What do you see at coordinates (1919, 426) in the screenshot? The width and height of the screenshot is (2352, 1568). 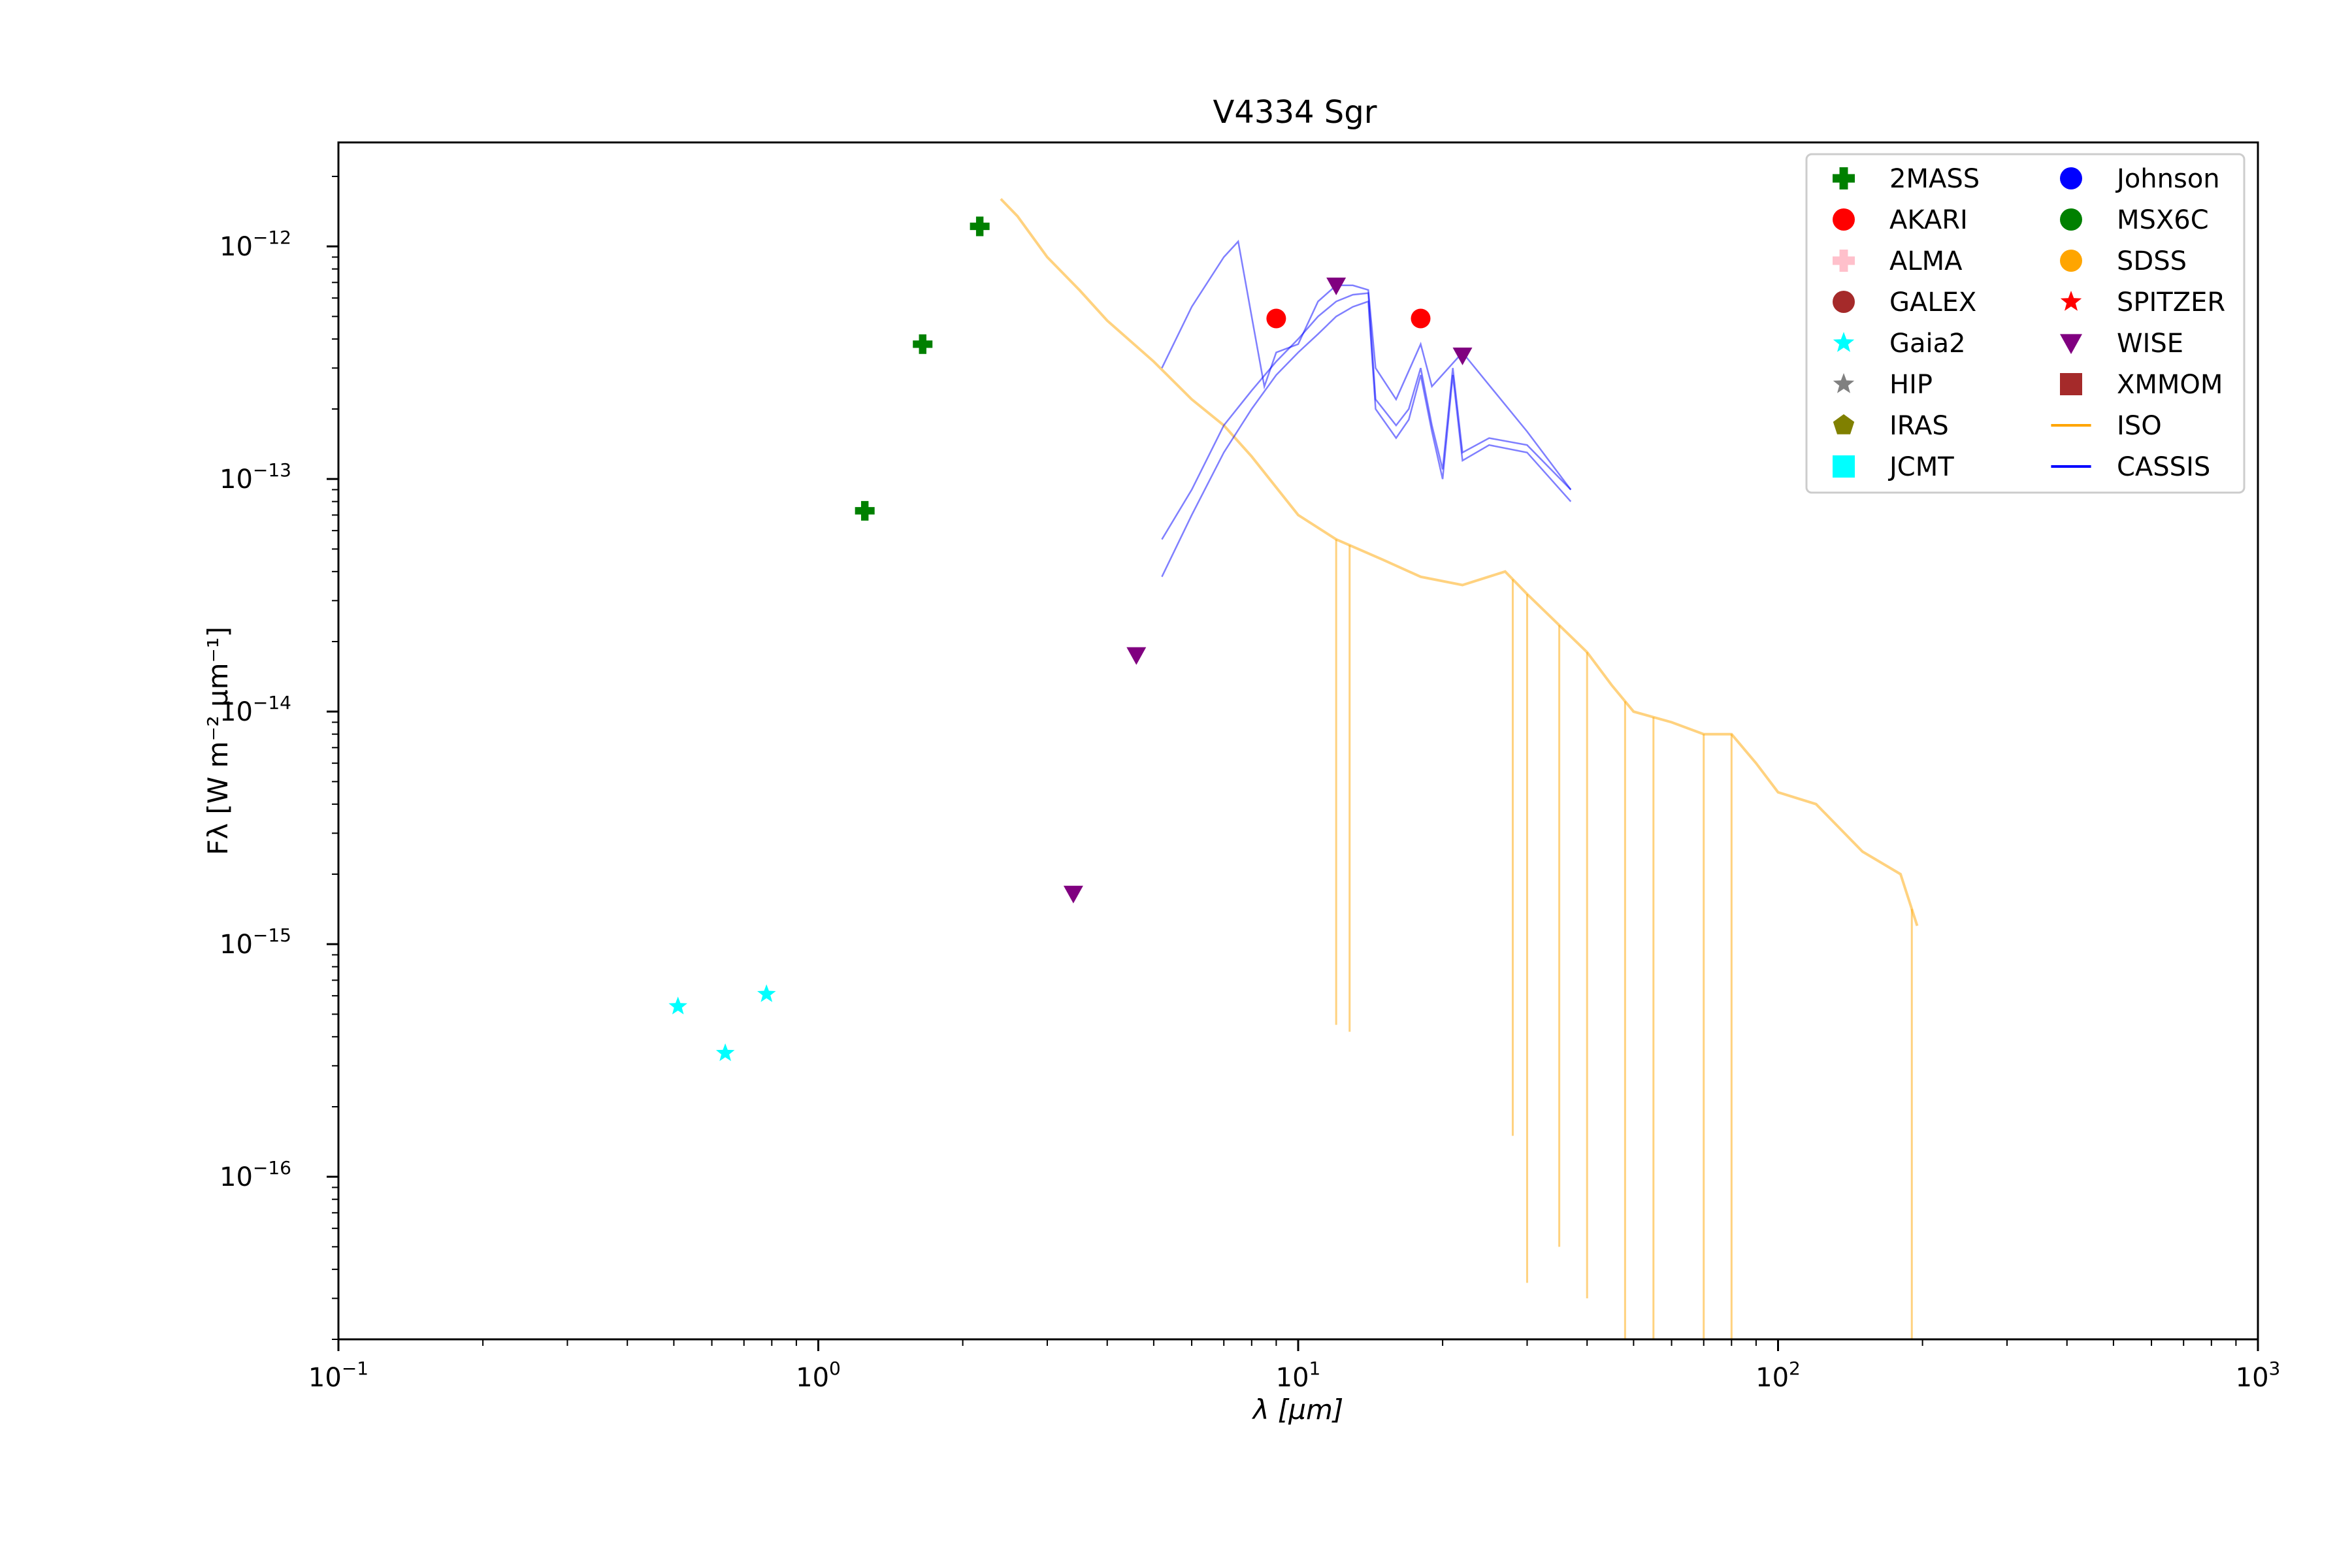 I see `legend-label: IRAS` at bounding box center [1919, 426].